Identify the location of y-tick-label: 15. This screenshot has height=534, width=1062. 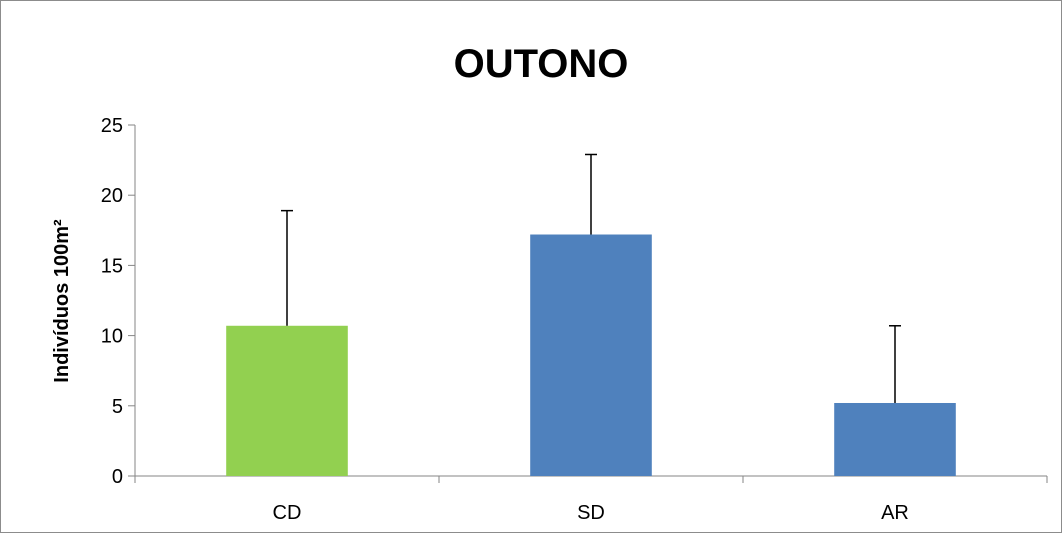
(112, 266).